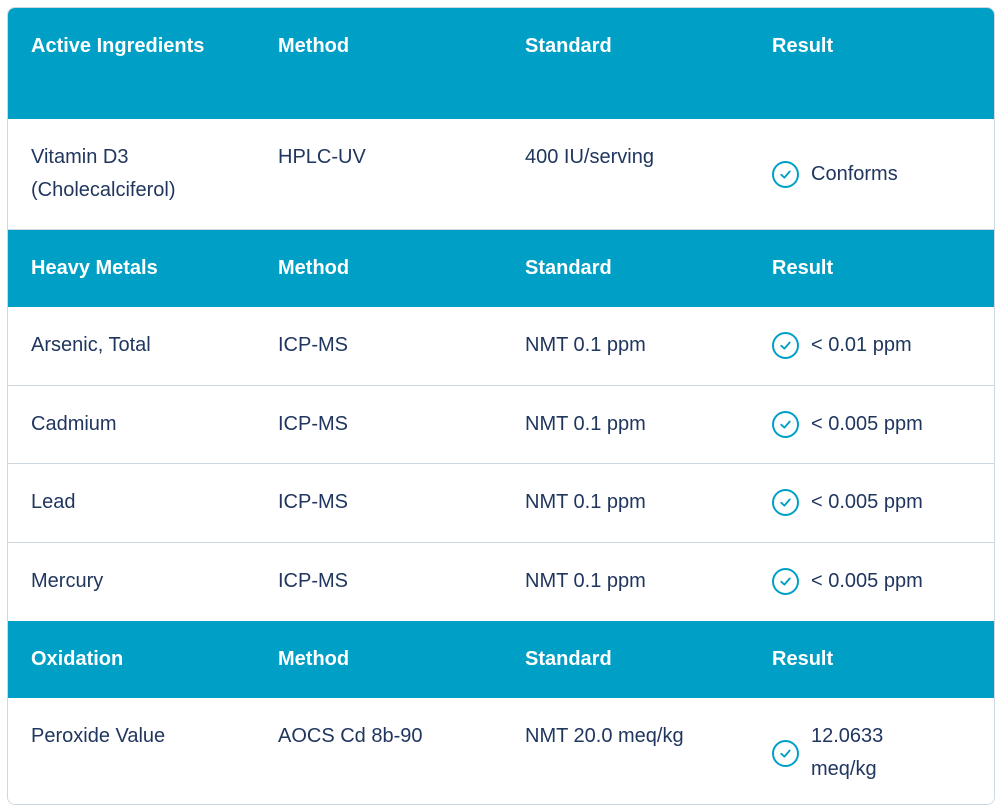 This screenshot has width=1000, height=812. Describe the element at coordinates (98, 736) in the screenshot. I see `test-name: Peroxide Value` at that location.